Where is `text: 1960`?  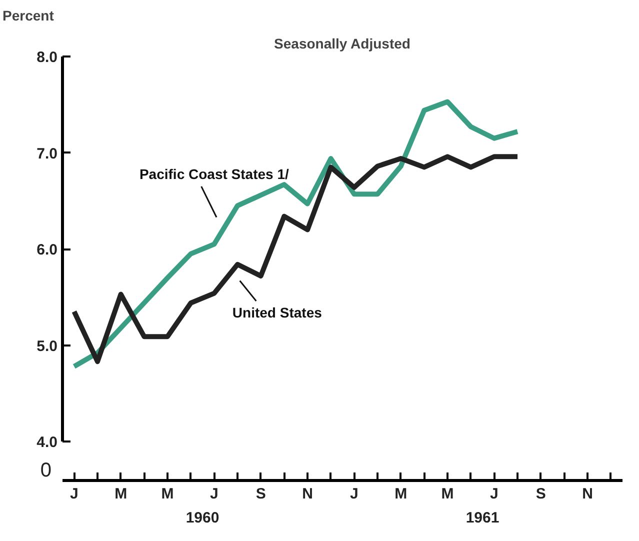 text: 1960 is located at coordinates (203, 518).